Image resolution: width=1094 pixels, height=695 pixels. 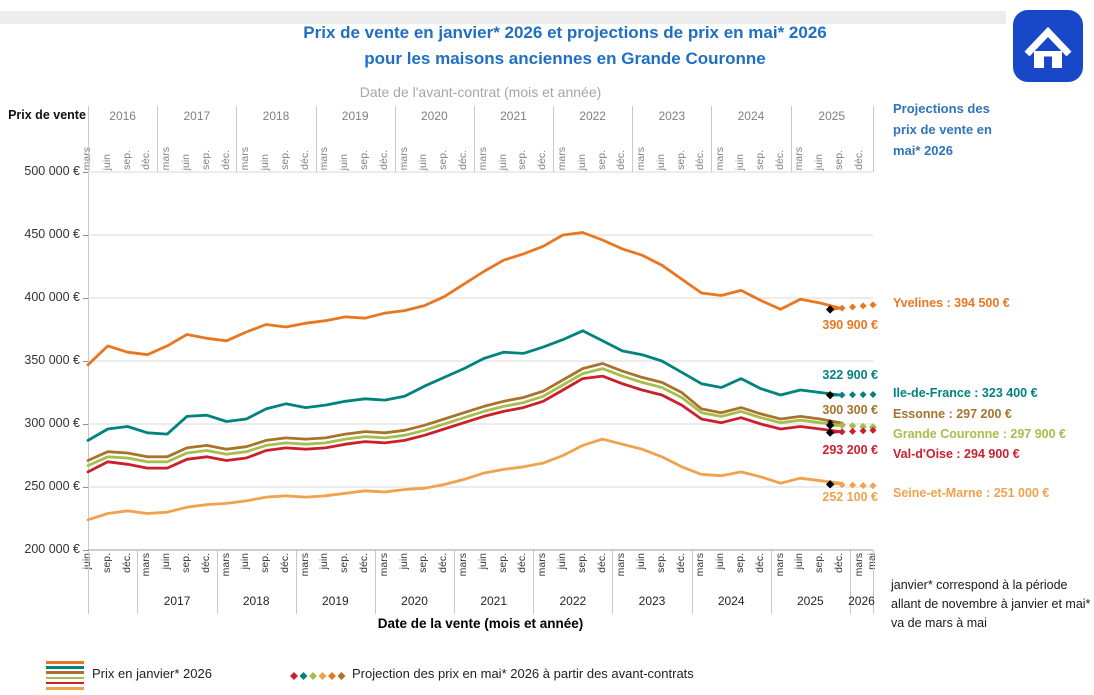 I want to click on y-axis-tick-label: 300 000 €, so click(x=52, y=423).